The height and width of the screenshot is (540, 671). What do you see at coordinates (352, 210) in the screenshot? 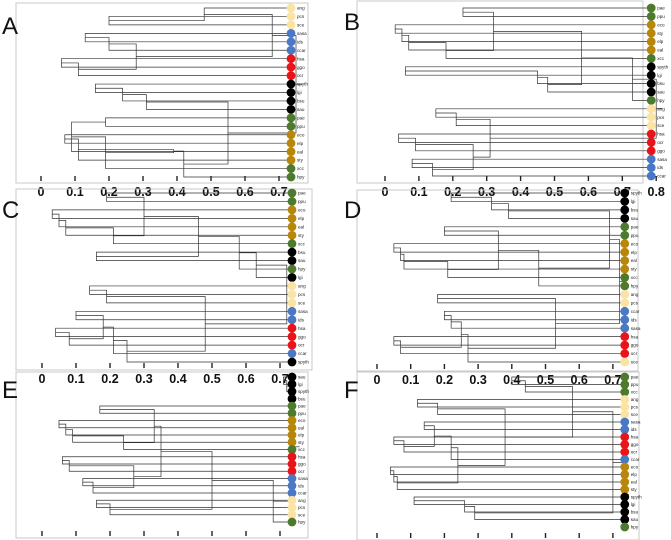
I see `panel-letter: D` at bounding box center [352, 210].